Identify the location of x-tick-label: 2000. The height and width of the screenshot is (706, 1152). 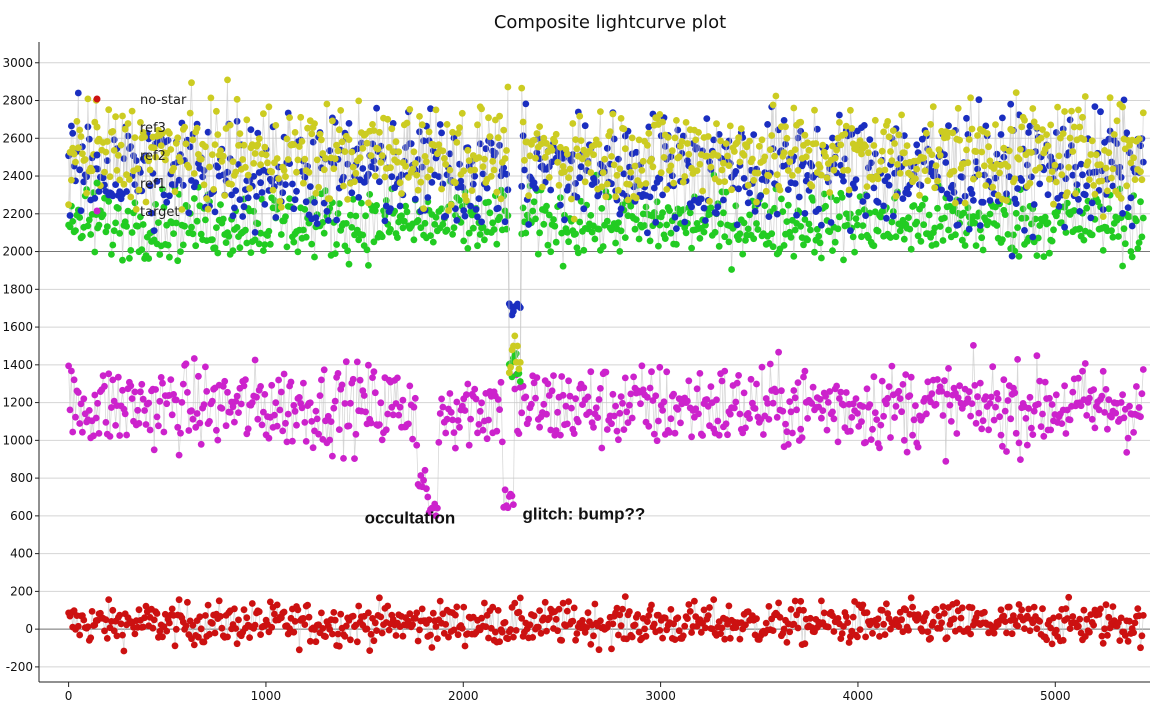
(463, 696).